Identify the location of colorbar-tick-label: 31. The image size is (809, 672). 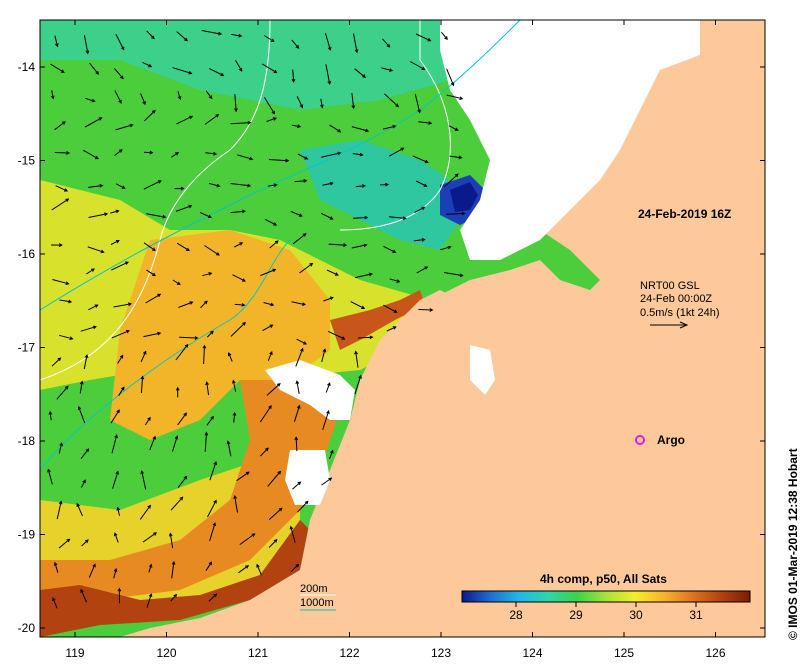
(696, 615).